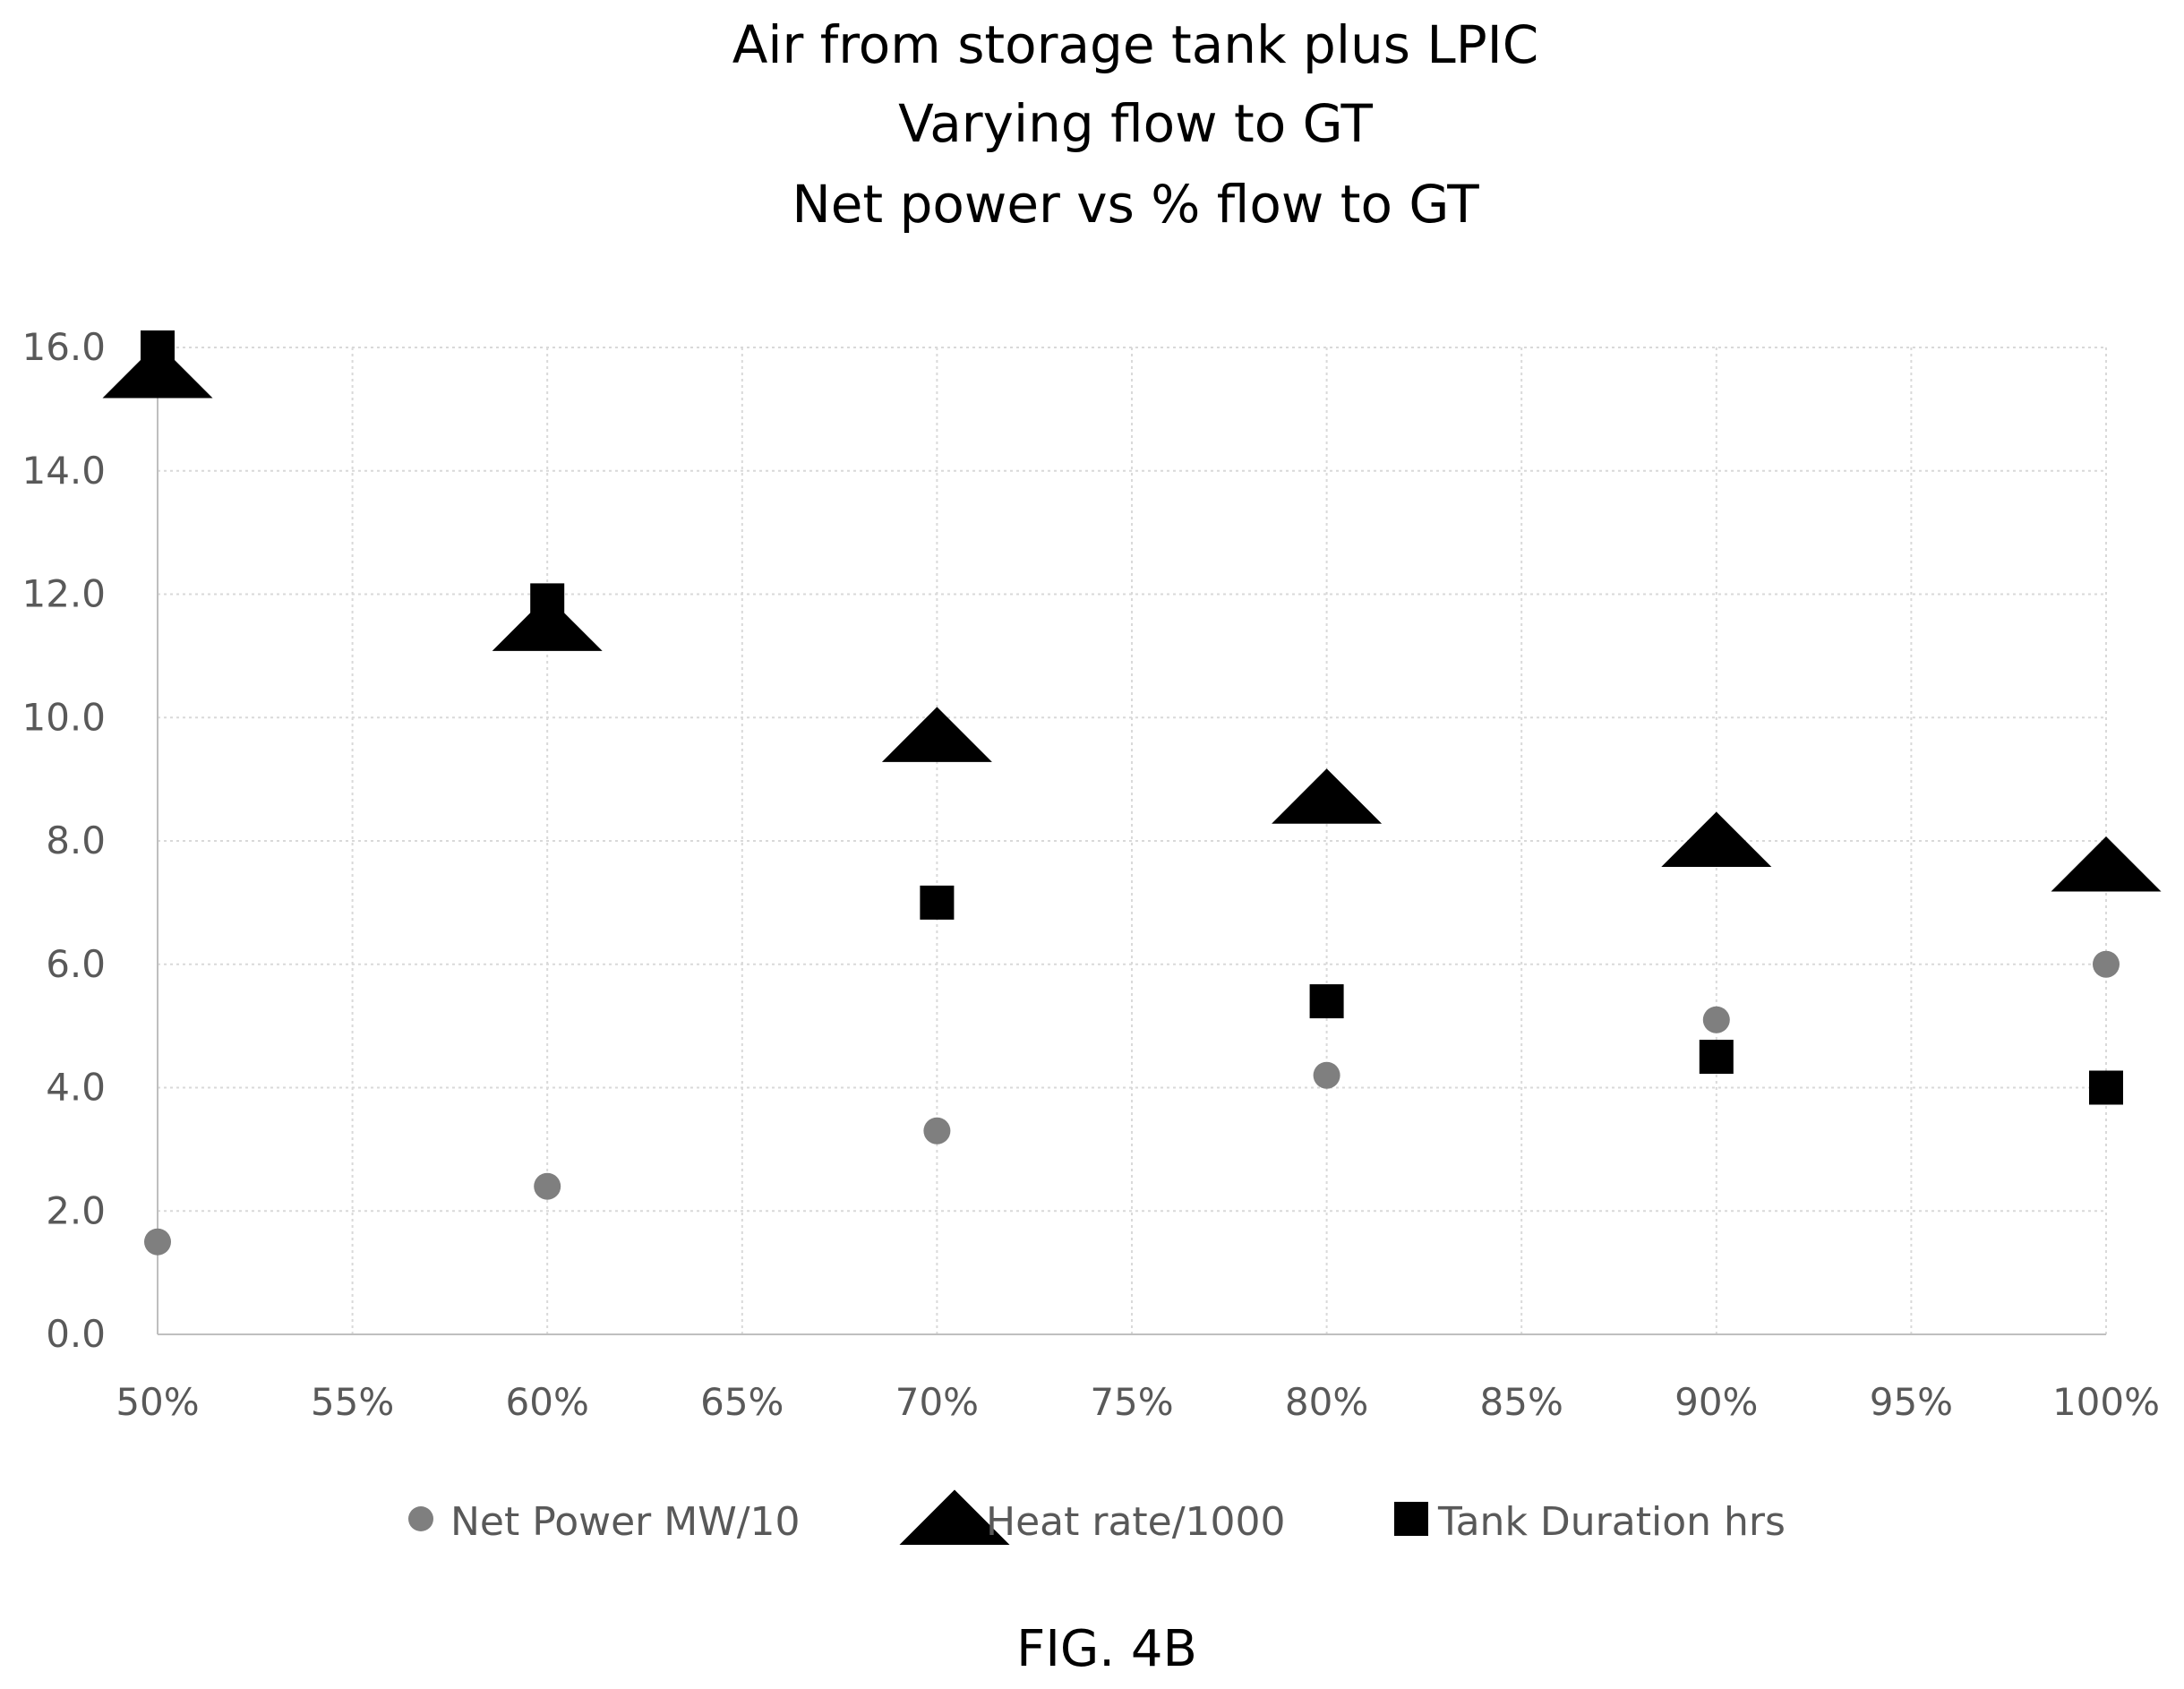 The image size is (2184, 1689). Describe the element at coordinates (1136, 1522) in the screenshot. I see `legend-label: Heat rate/1000` at that location.